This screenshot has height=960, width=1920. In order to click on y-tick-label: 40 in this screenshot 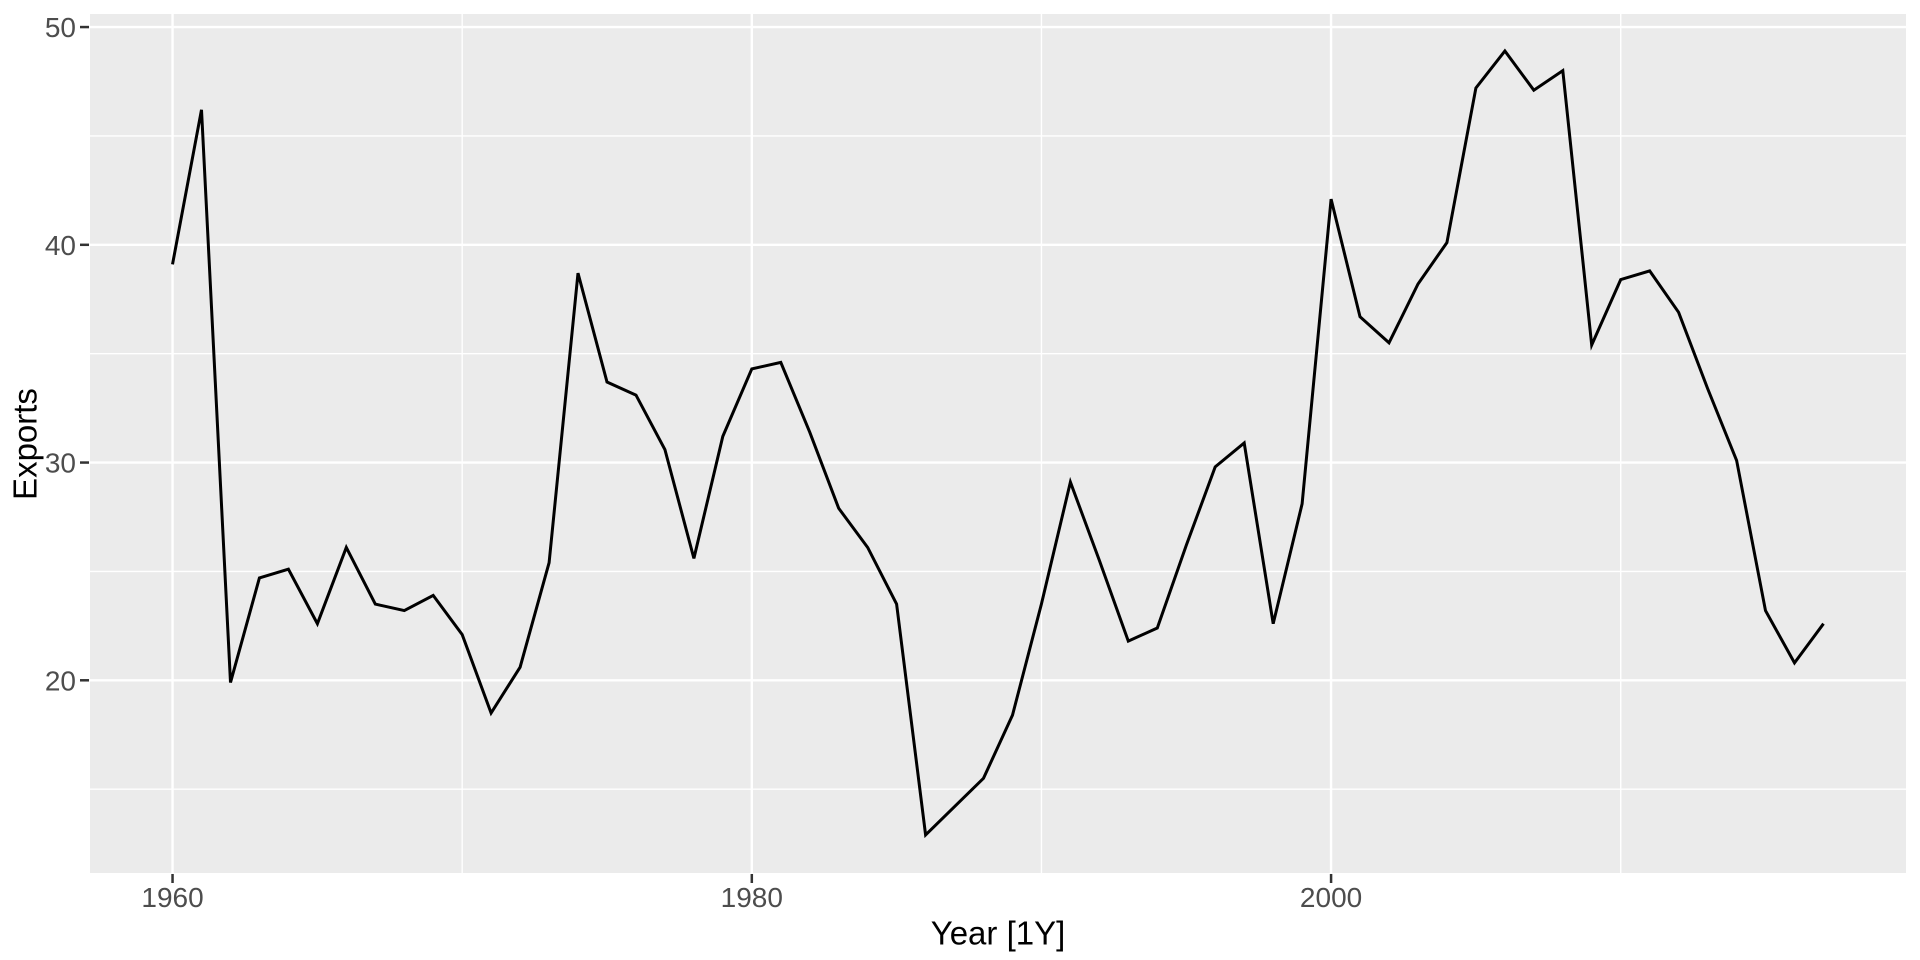, I will do `click(60, 245)`.